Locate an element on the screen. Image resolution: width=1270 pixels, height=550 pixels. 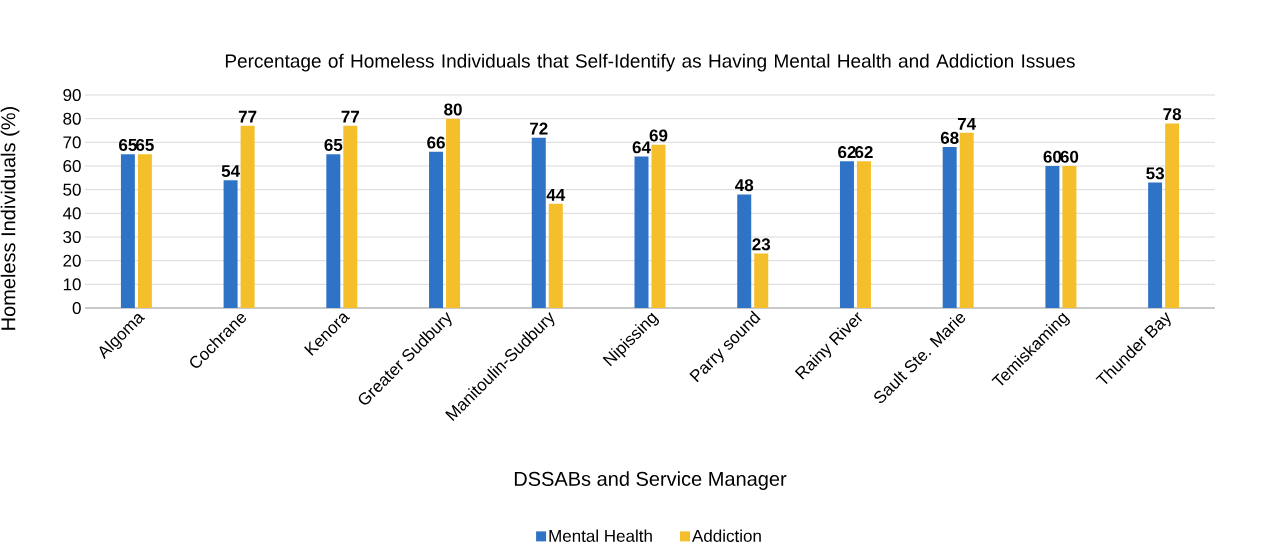
y-axis-title: Homeless Individuals (%) is located at coordinates (10, 218).